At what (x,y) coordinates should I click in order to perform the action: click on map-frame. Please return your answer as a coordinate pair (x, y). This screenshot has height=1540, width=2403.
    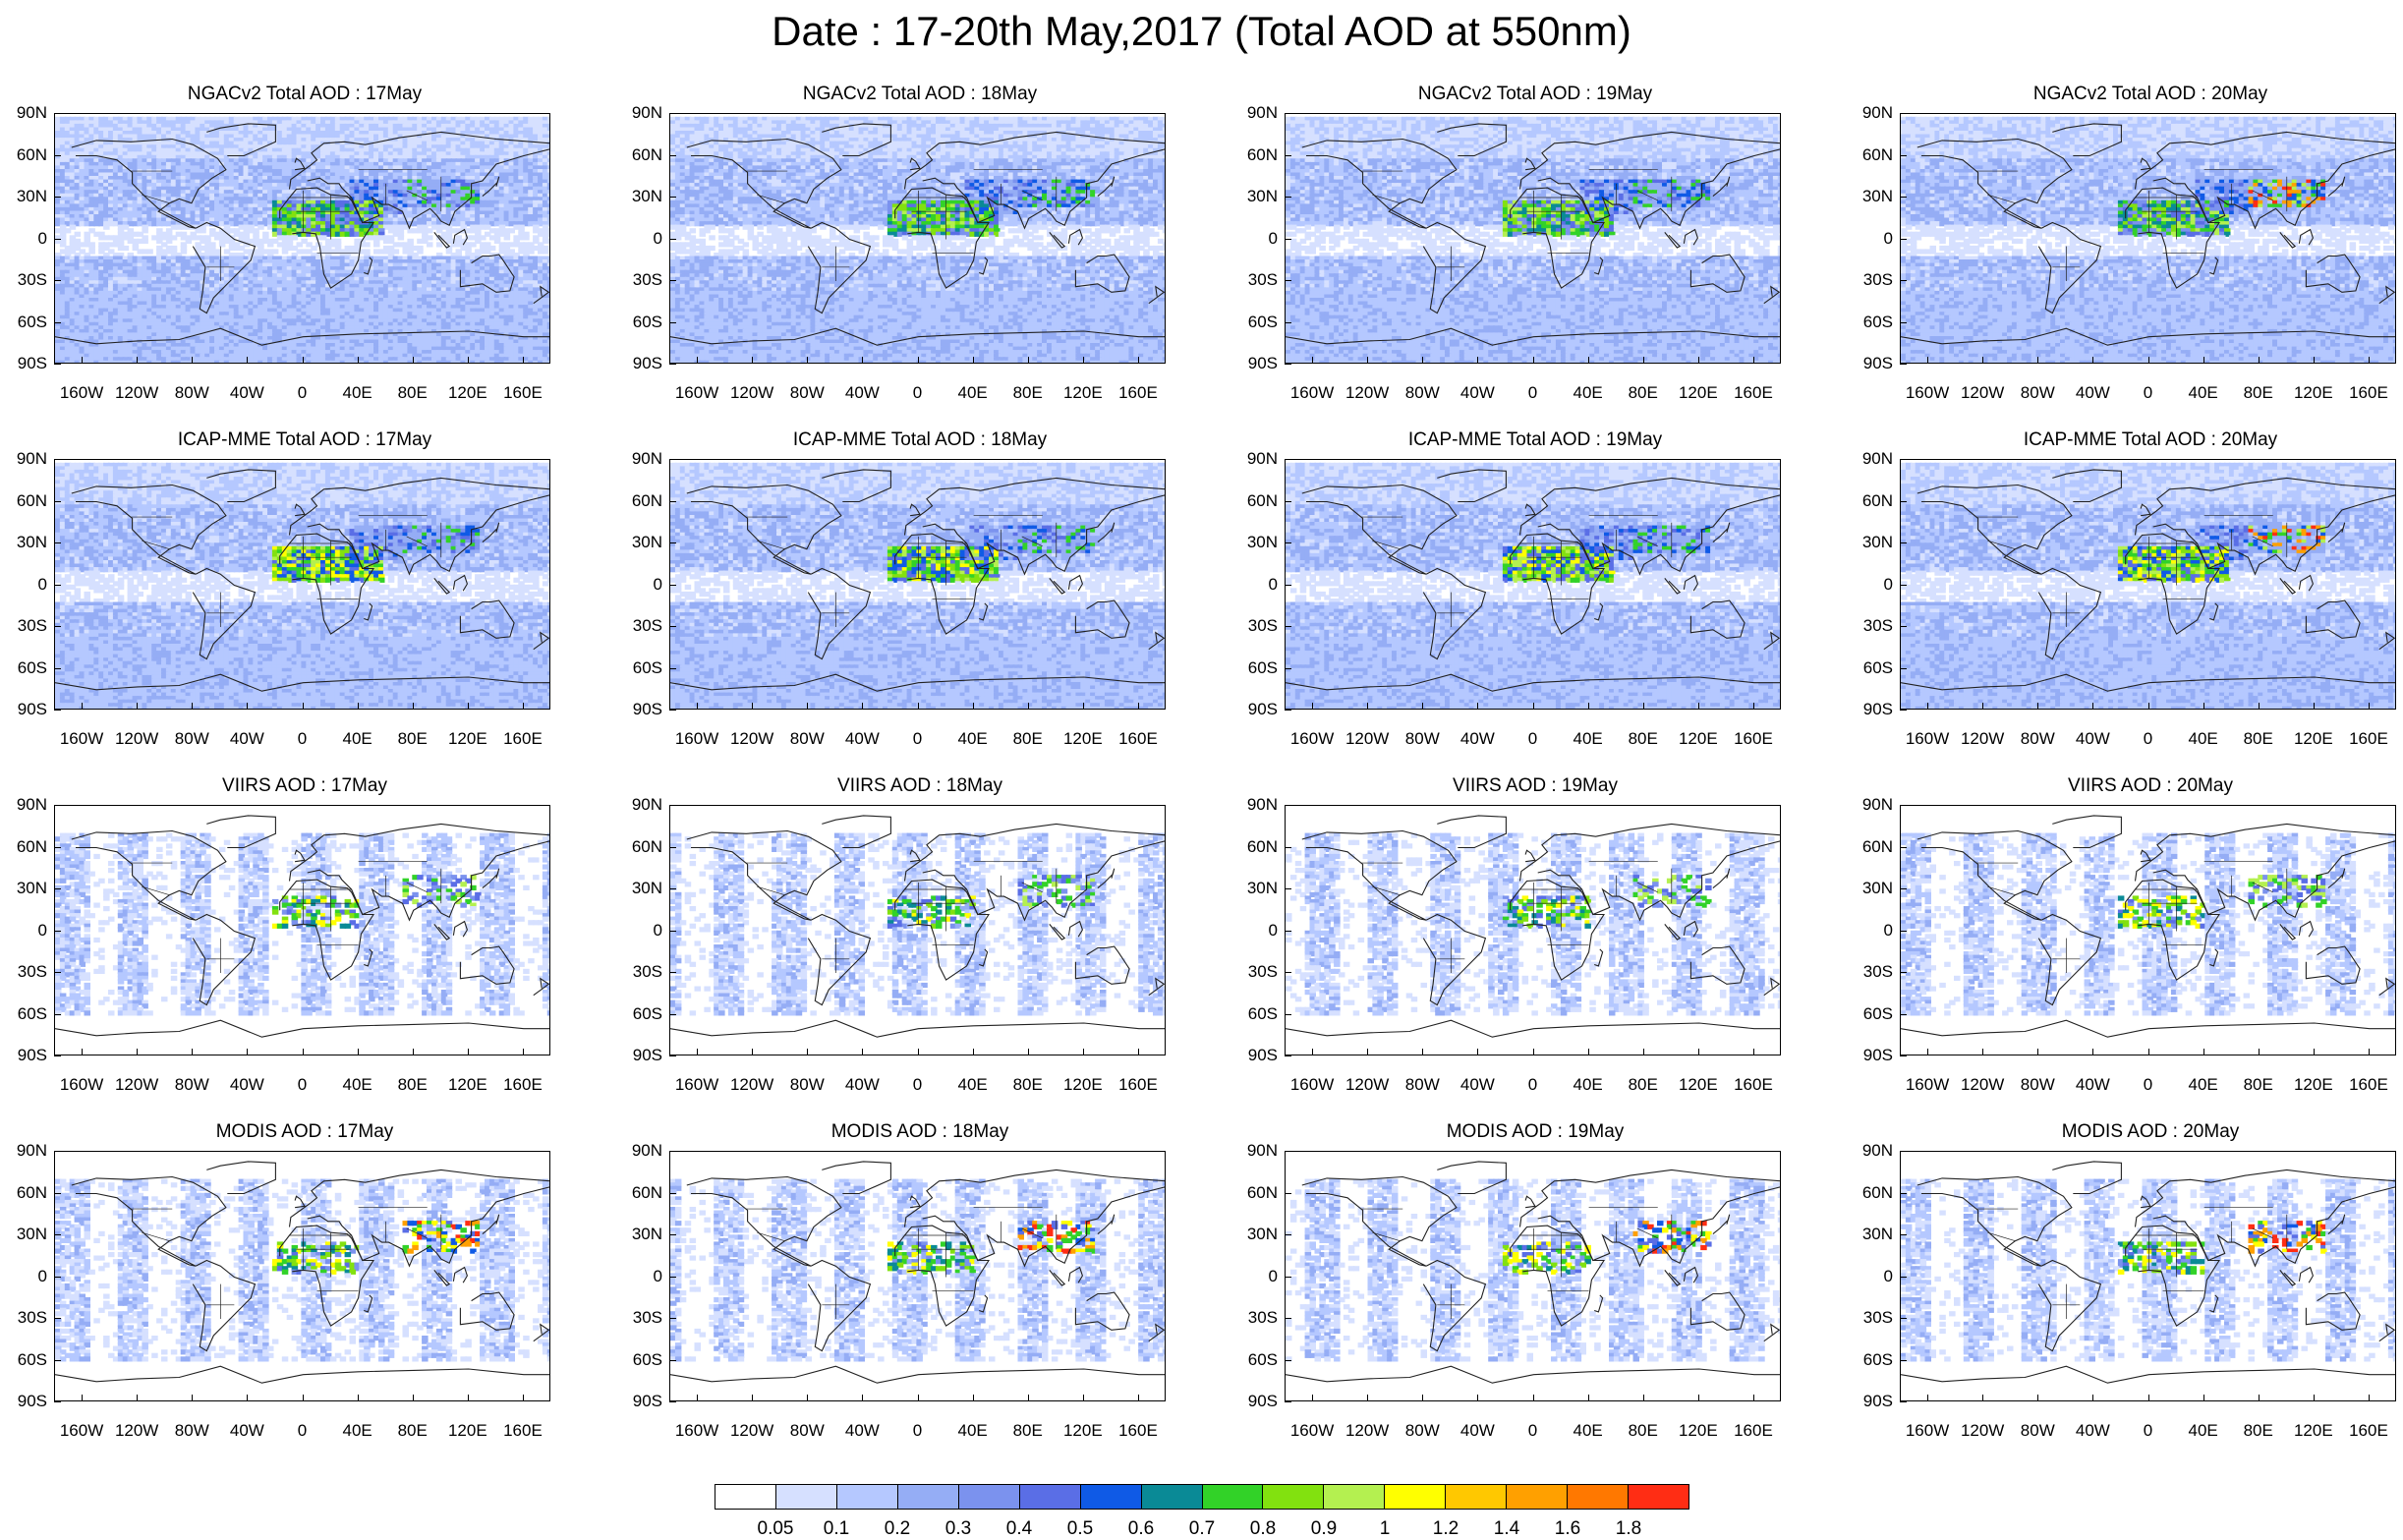
    Looking at the image, I should click on (302, 238).